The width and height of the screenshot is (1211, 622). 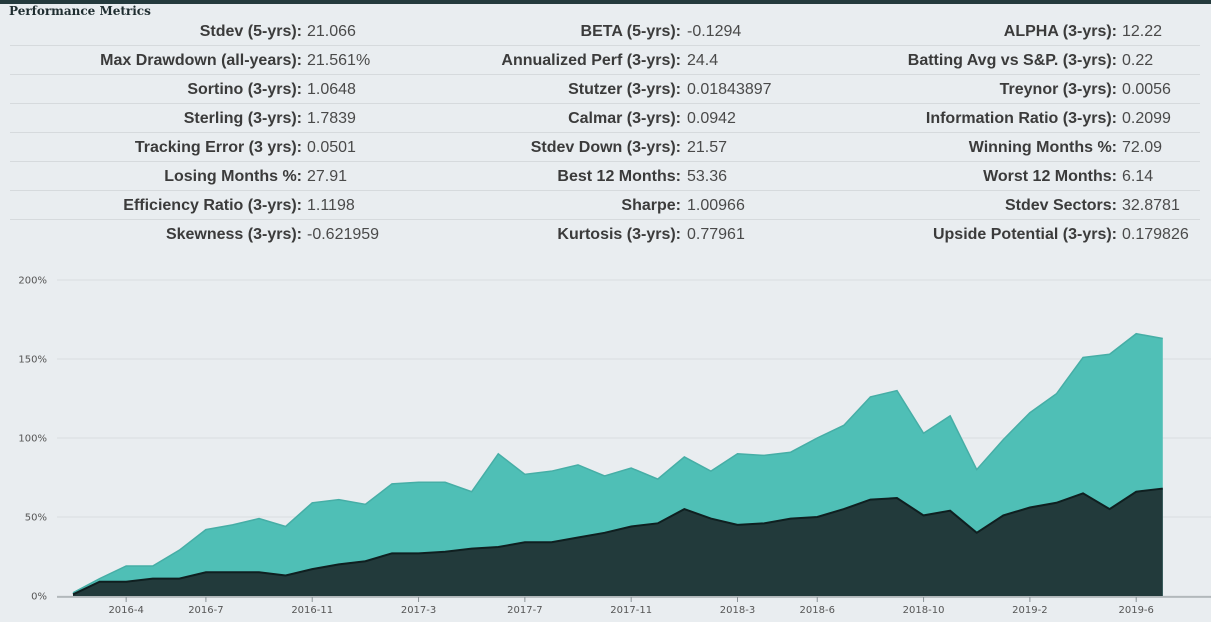 What do you see at coordinates (737, 610) in the screenshot?
I see `x-tick-label: 2018-3` at bounding box center [737, 610].